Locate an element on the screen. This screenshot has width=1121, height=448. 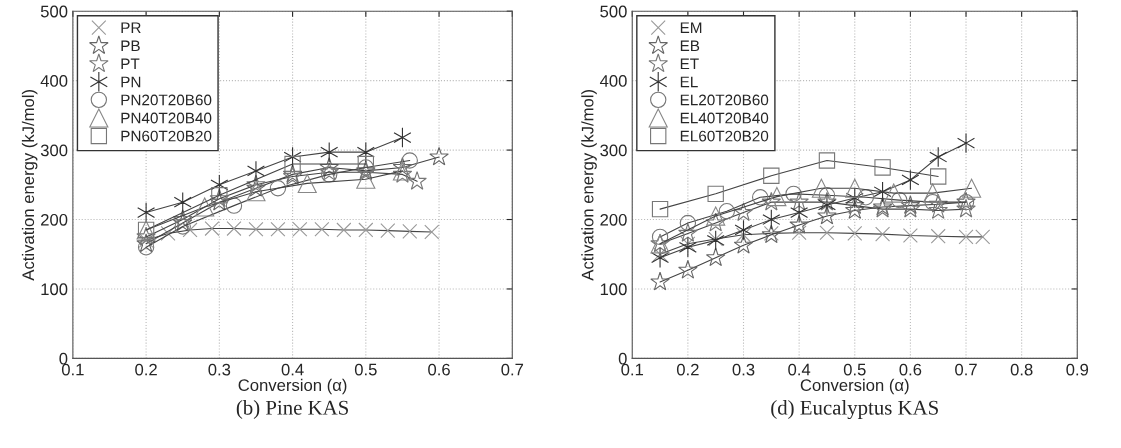
legend-label: EL20T20B60 is located at coordinates (724, 100).